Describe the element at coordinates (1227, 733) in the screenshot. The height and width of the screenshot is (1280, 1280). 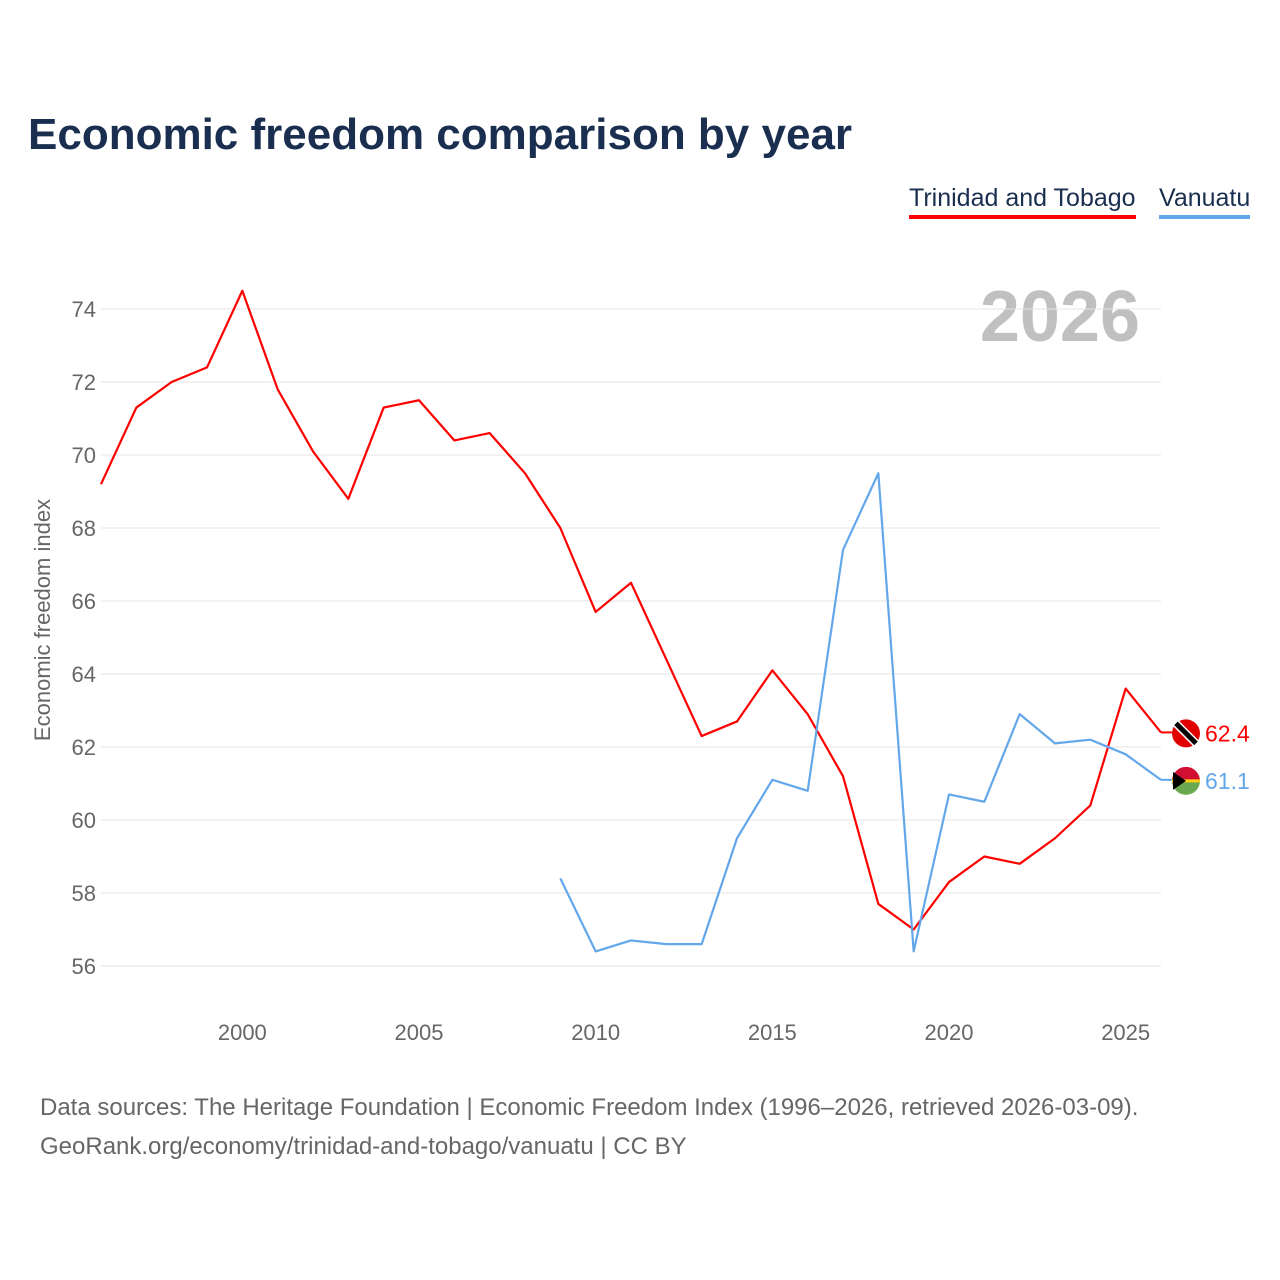
I see `end-value-label: 62.4` at that location.